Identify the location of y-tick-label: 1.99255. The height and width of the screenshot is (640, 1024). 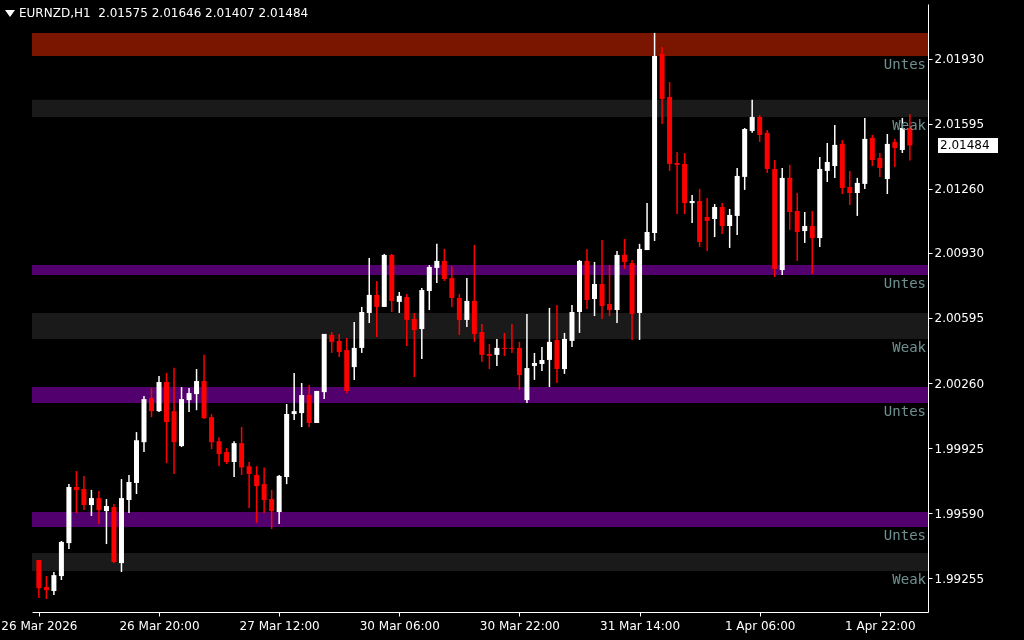
(959, 578).